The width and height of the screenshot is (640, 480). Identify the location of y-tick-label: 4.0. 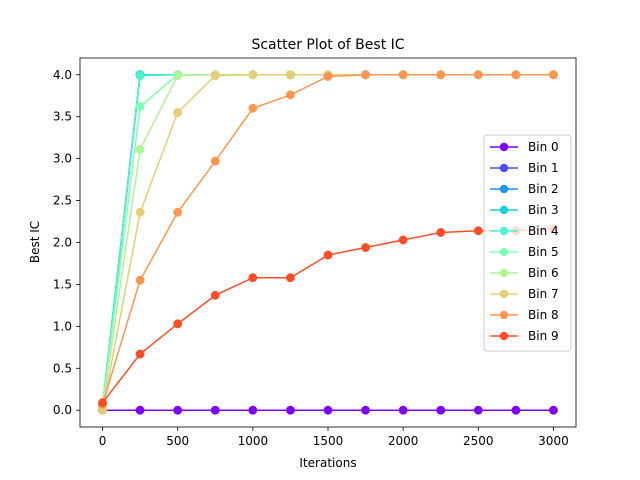
(62, 75).